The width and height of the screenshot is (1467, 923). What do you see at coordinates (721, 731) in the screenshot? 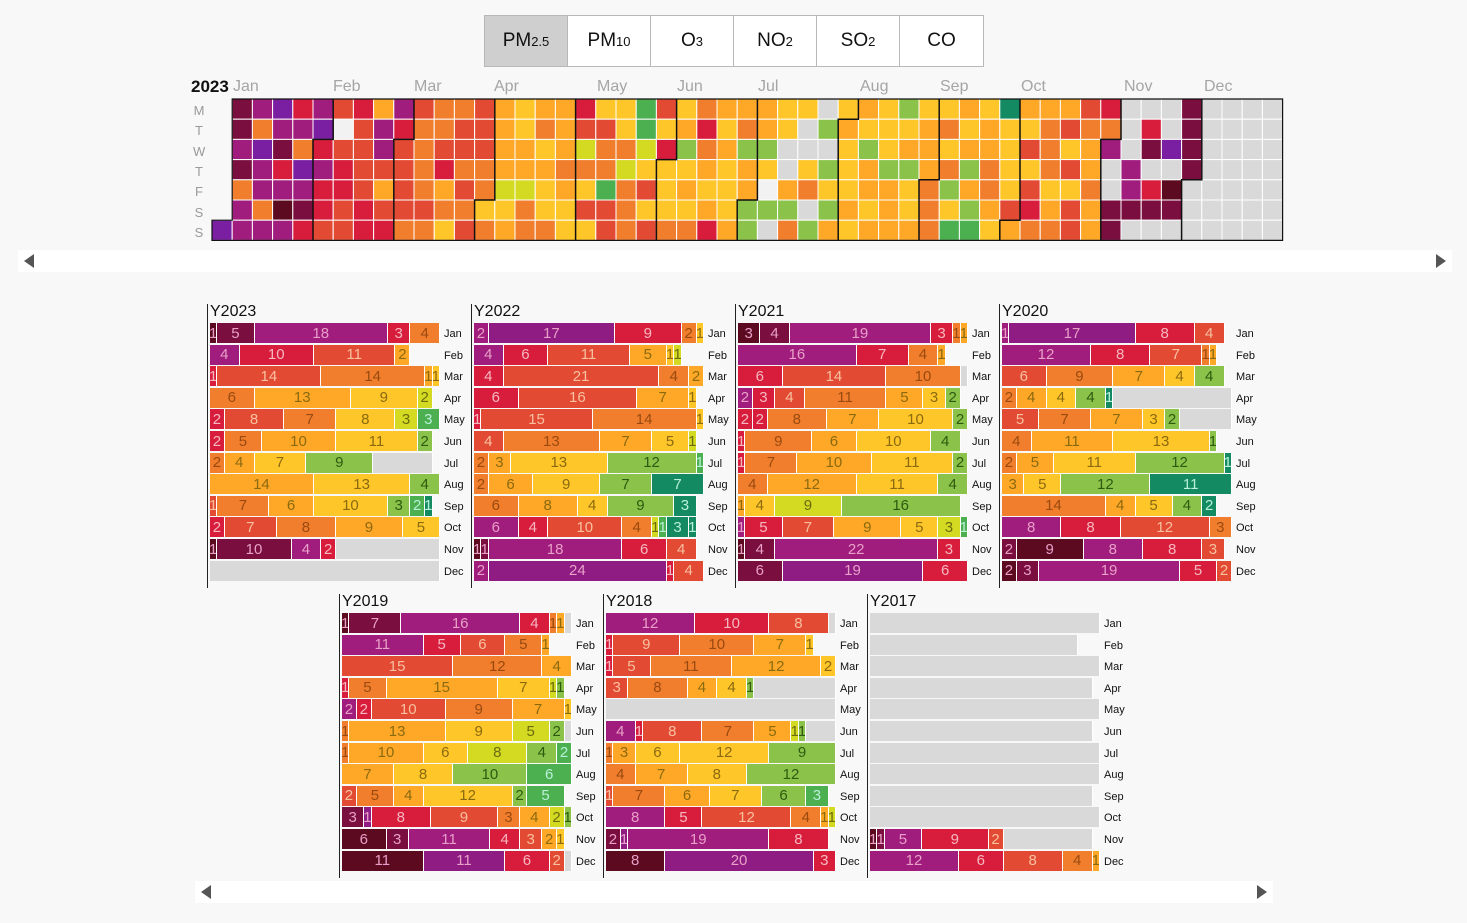
I see `month-bar: 4187511` at bounding box center [721, 731].